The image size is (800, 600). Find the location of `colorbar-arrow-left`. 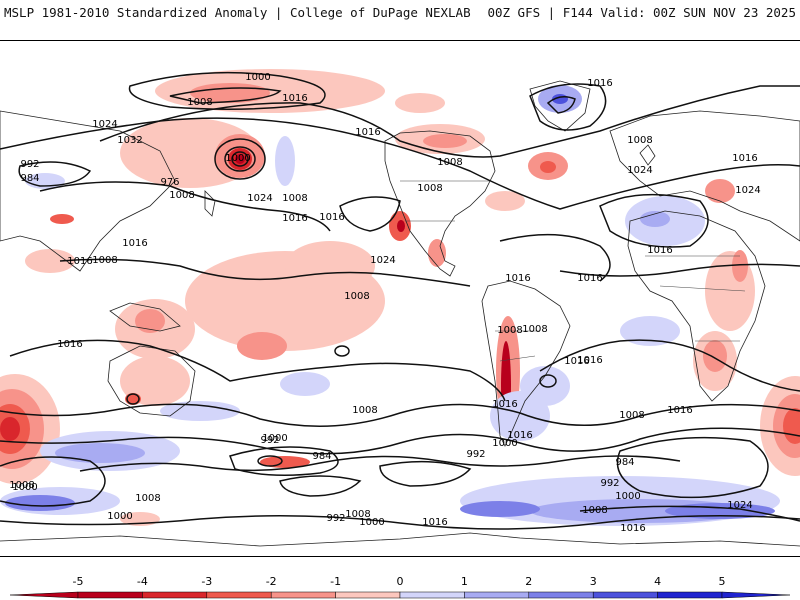

colorbar-arrow-left is located at coordinates (44, 595).